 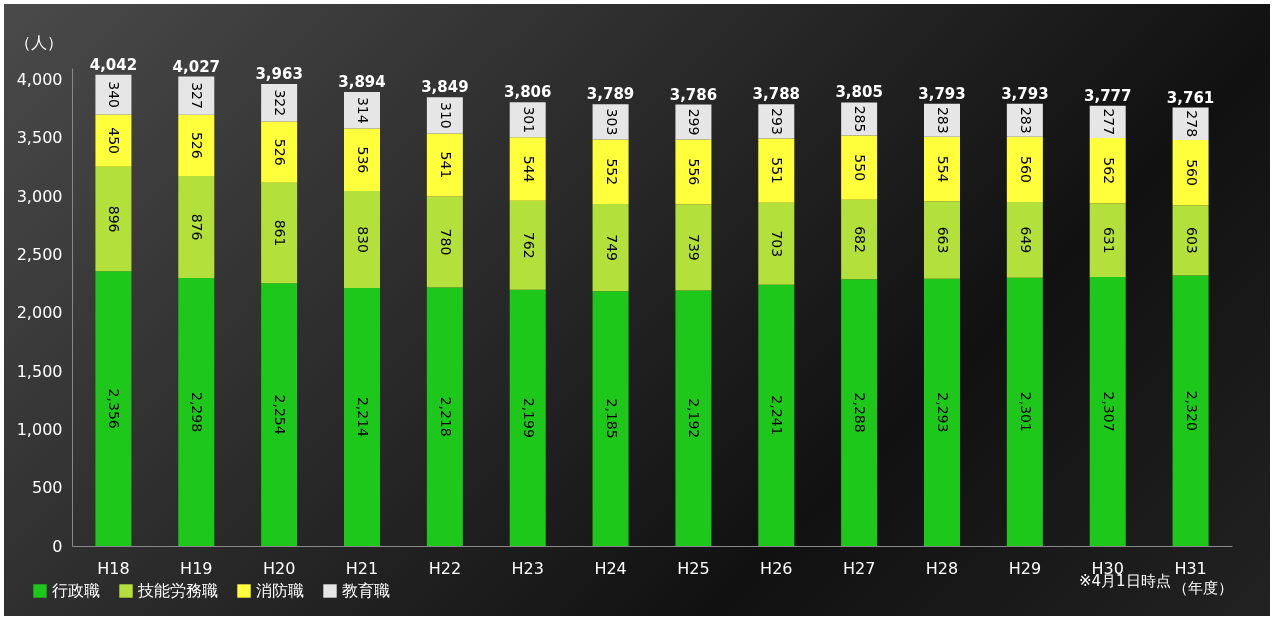 What do you see at coordinates (943, 169) in the screenshot?
I see `data-label: 554` at bounding box center [943, 169].